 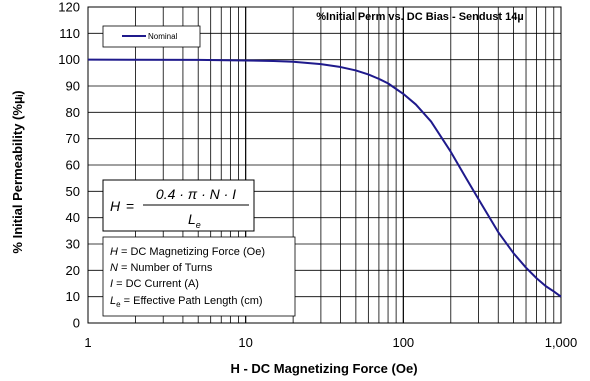 I want to click on y-tick-label: 40, so click(x=73, y=217).